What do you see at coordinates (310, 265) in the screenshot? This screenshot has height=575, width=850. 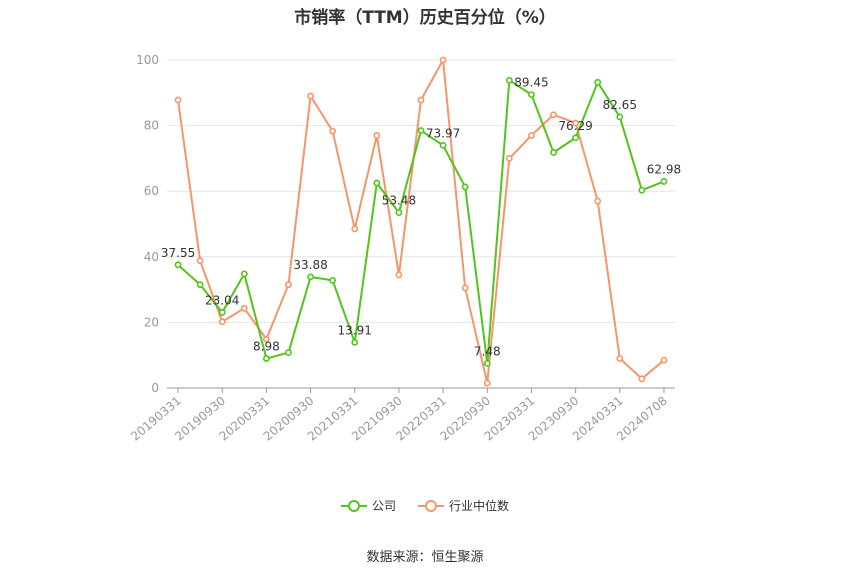 I see `data-label-company: 33.88` at bounding box center [310, 265].